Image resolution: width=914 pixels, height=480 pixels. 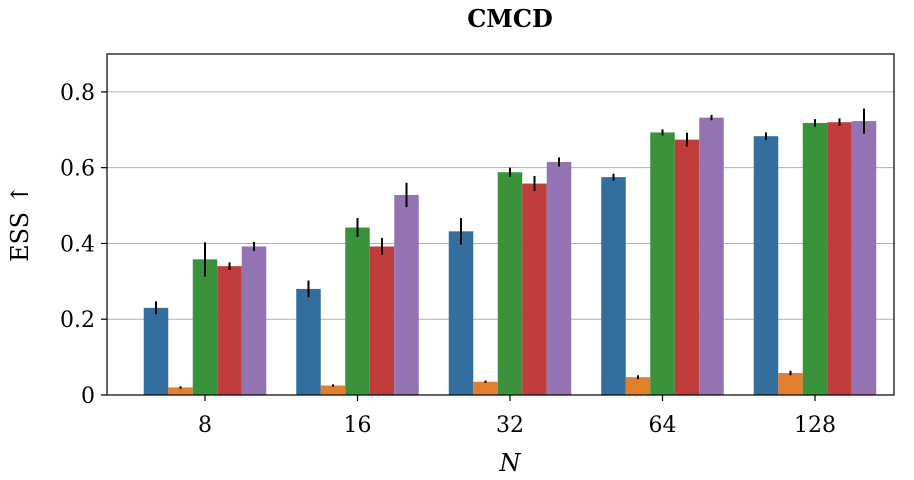 What do you see at coordinates (510, 18) in the screenshot?
I see `chart-title: CMCD` at bounding box center [510, 18].